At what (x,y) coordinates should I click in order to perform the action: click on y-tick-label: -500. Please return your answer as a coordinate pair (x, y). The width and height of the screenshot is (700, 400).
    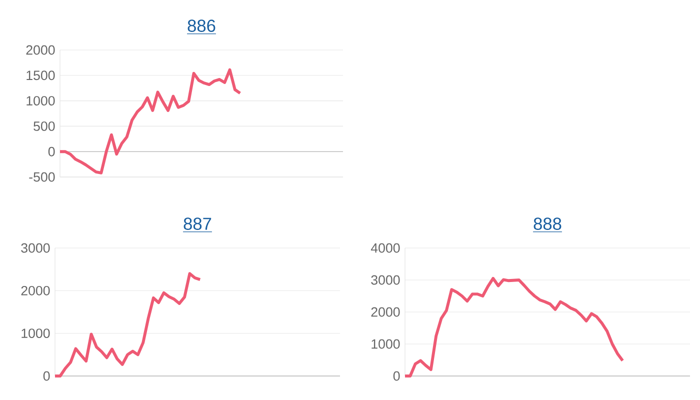
    Looking at the image, I should click on (42, 177).